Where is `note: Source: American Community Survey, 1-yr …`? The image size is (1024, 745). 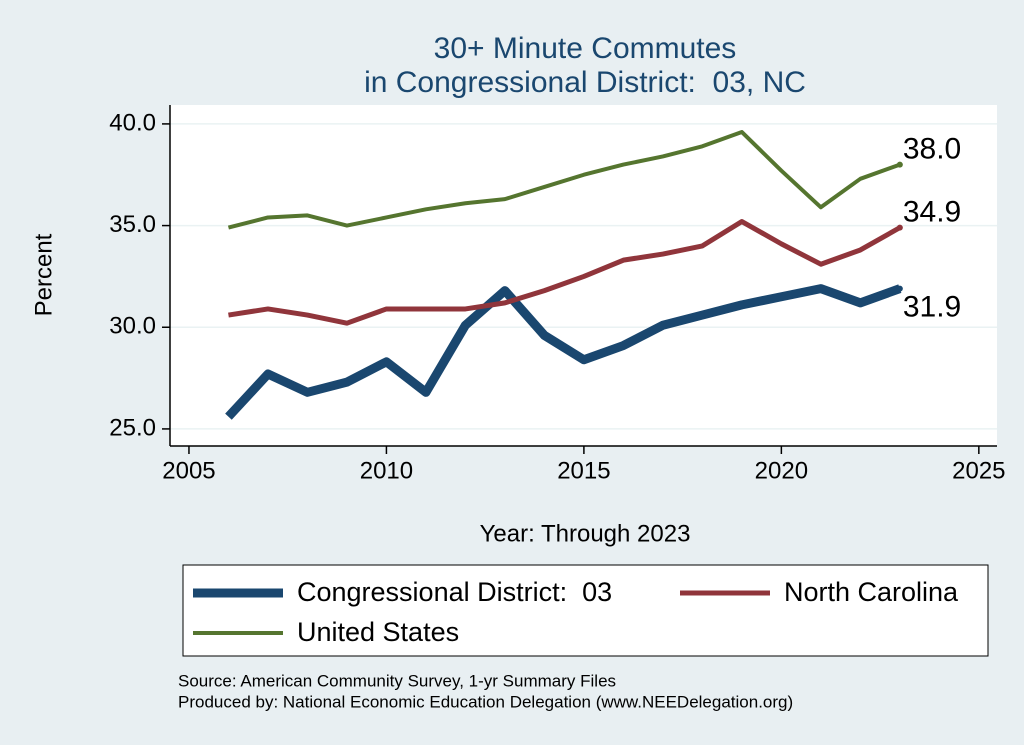 note: Source: American Community Survey, 1-yr … is located at coordinates (397, 680).